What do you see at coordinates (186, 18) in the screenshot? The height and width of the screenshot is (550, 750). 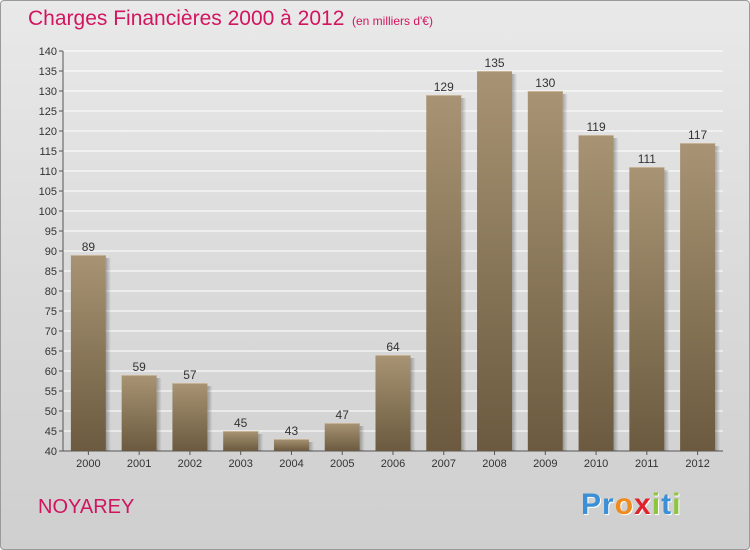 I see `chart-title: Charges Financières 2000 à 2012` at bounding box center [186, 18].